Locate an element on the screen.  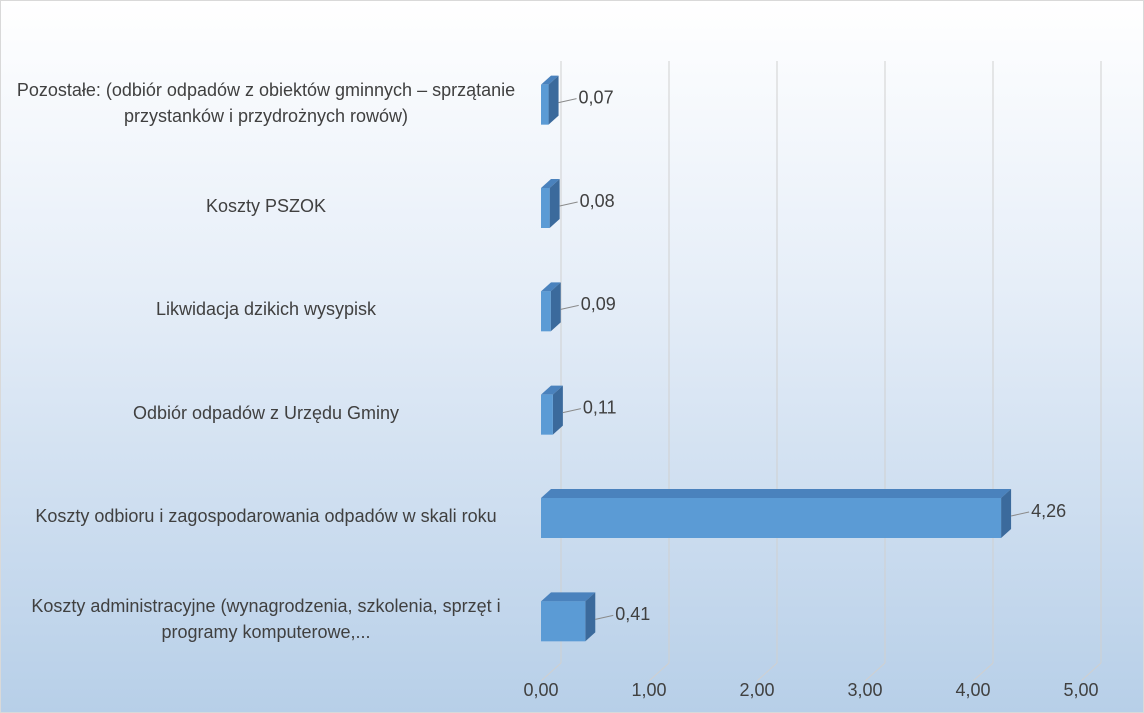
data-label: 0,09 is located at coordinates (598, 304).